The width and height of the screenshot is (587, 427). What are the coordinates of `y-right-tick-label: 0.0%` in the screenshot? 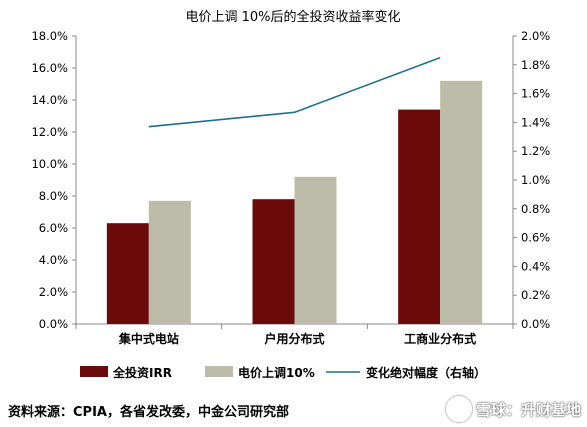 It's located at (535, 324).